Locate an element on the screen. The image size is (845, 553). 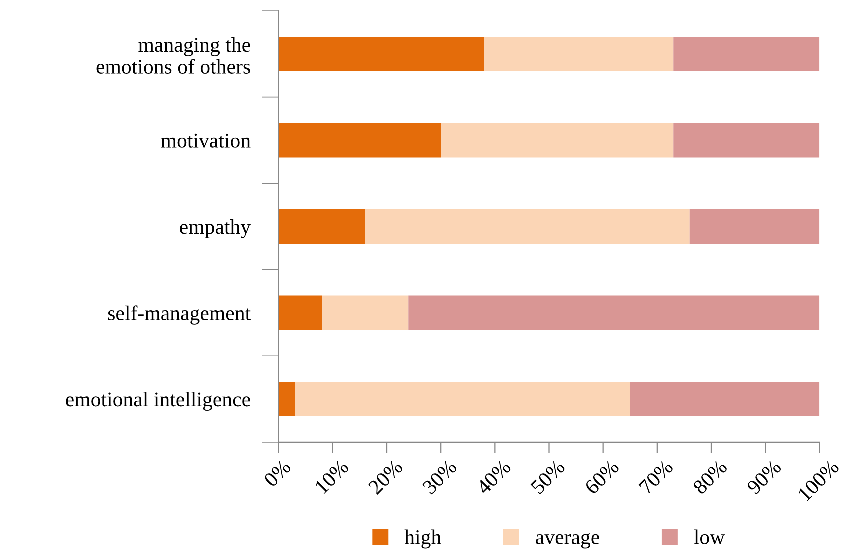
x-tick-label: 30% is located at coordinates (440, 477).